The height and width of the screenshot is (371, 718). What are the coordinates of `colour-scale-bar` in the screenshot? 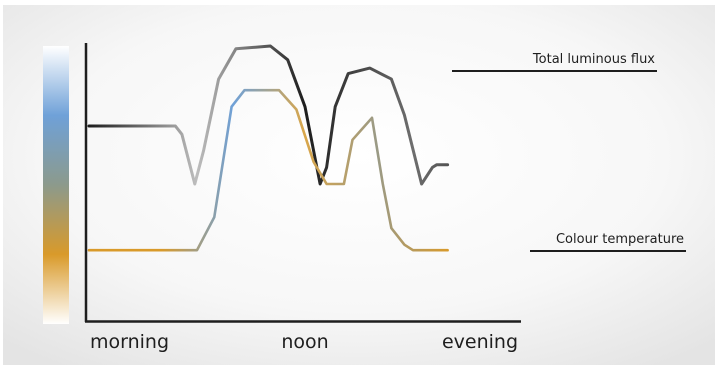 It's located at (56, 185).